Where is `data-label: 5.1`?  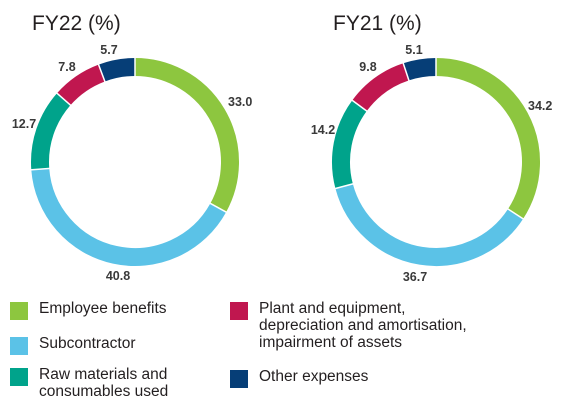 data-label: 5.1 is located at coordinates (413, 50).